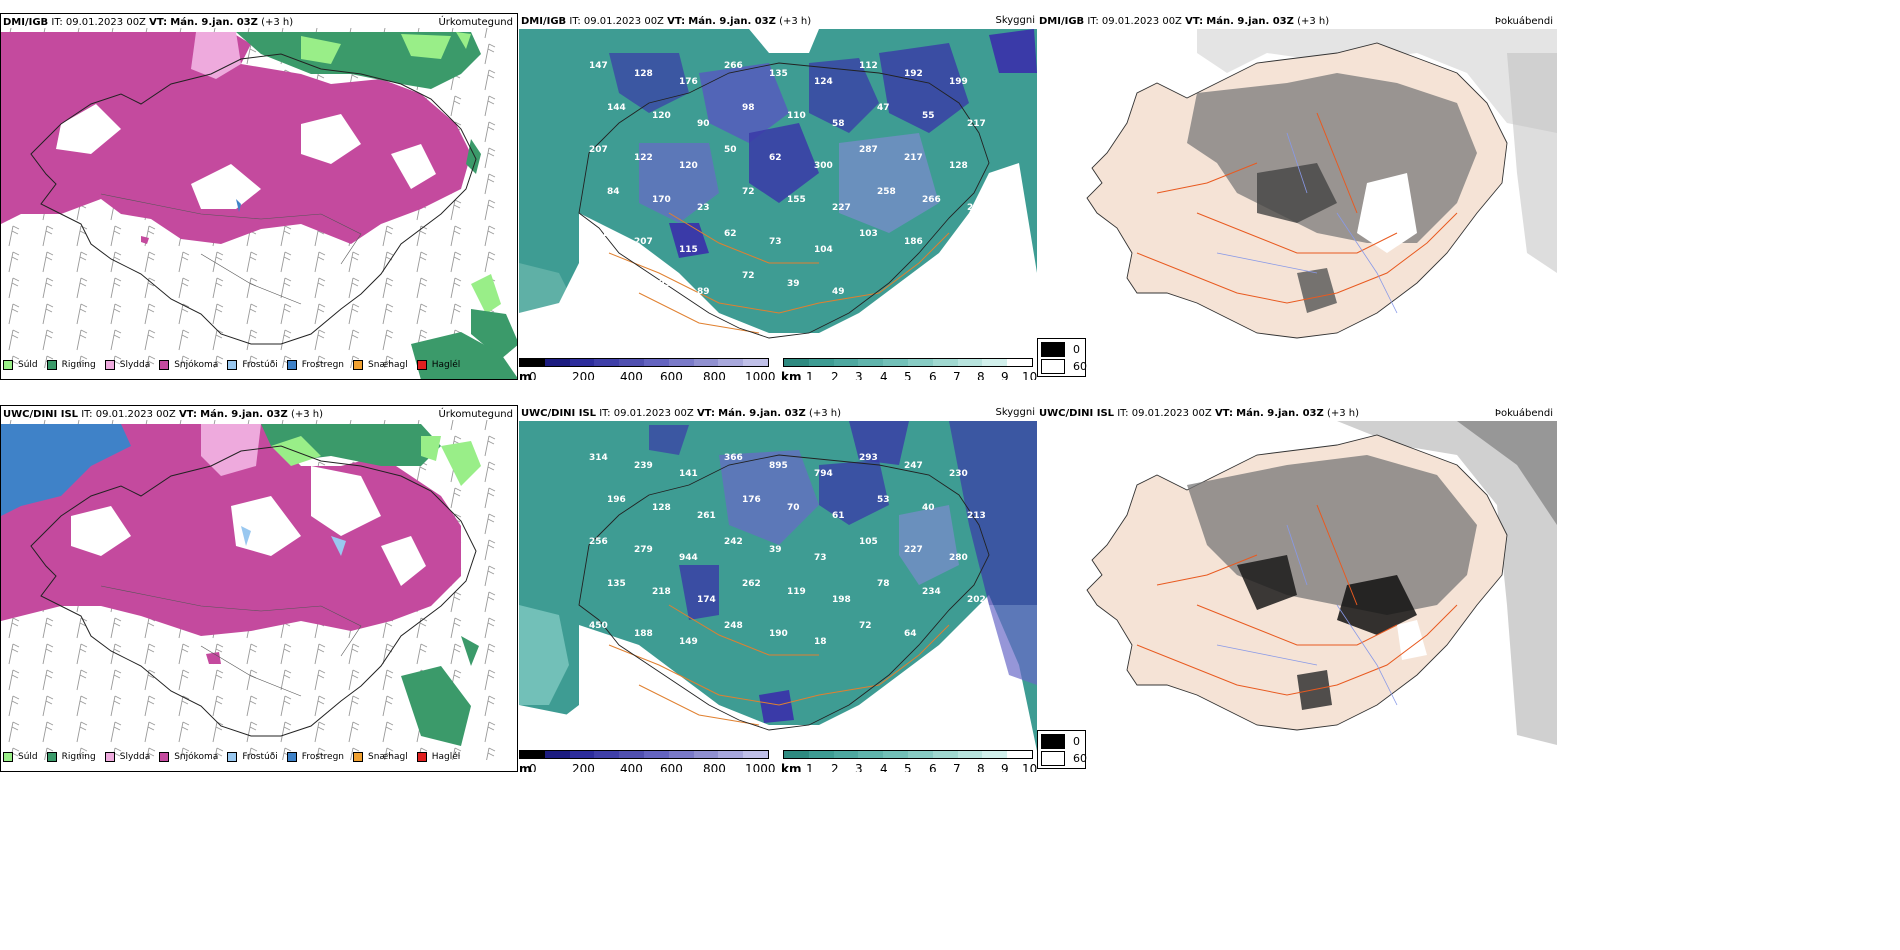 The image size is (1900, 950). What do you see at coordinates (1062, 749) in the screenshot?
I see `fog-legend-box-row2: 0 60` at bounding box center [1062, 749].